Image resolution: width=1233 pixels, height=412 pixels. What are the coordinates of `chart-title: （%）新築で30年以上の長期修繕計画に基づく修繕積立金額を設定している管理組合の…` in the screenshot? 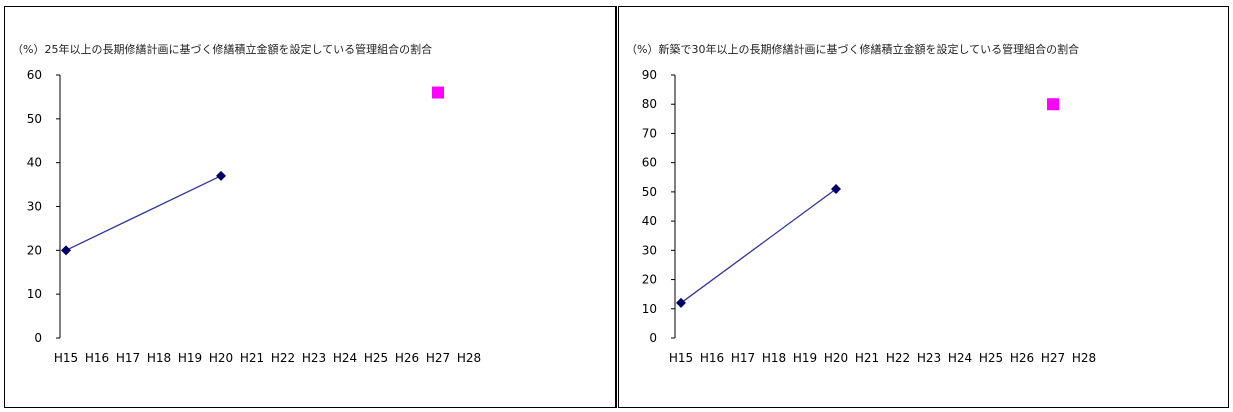 It's located at (852, 49).